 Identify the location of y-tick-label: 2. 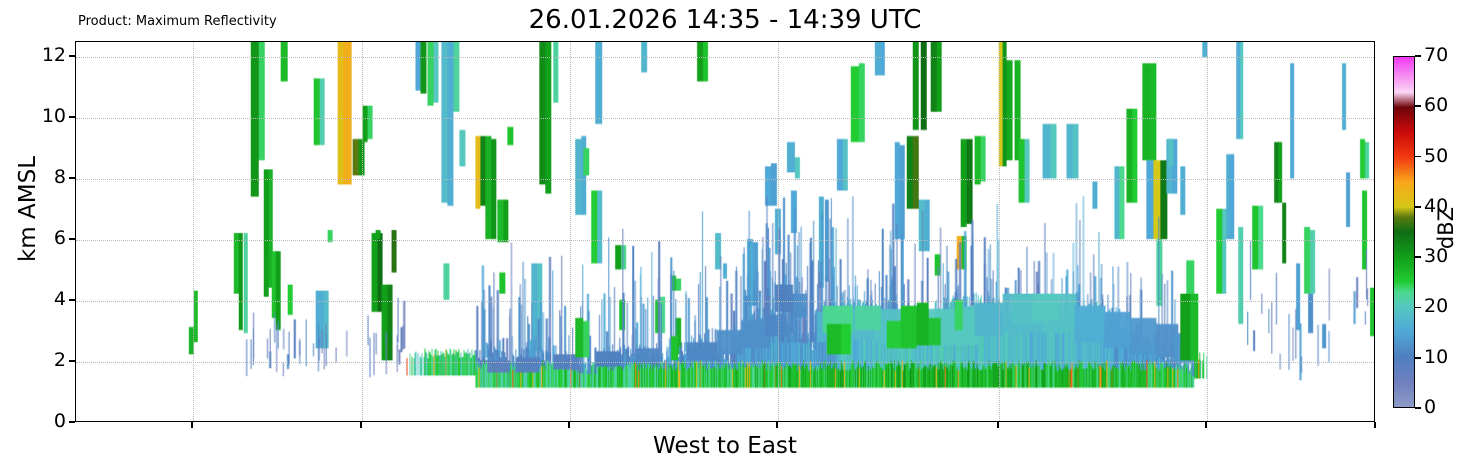
(59, 360).